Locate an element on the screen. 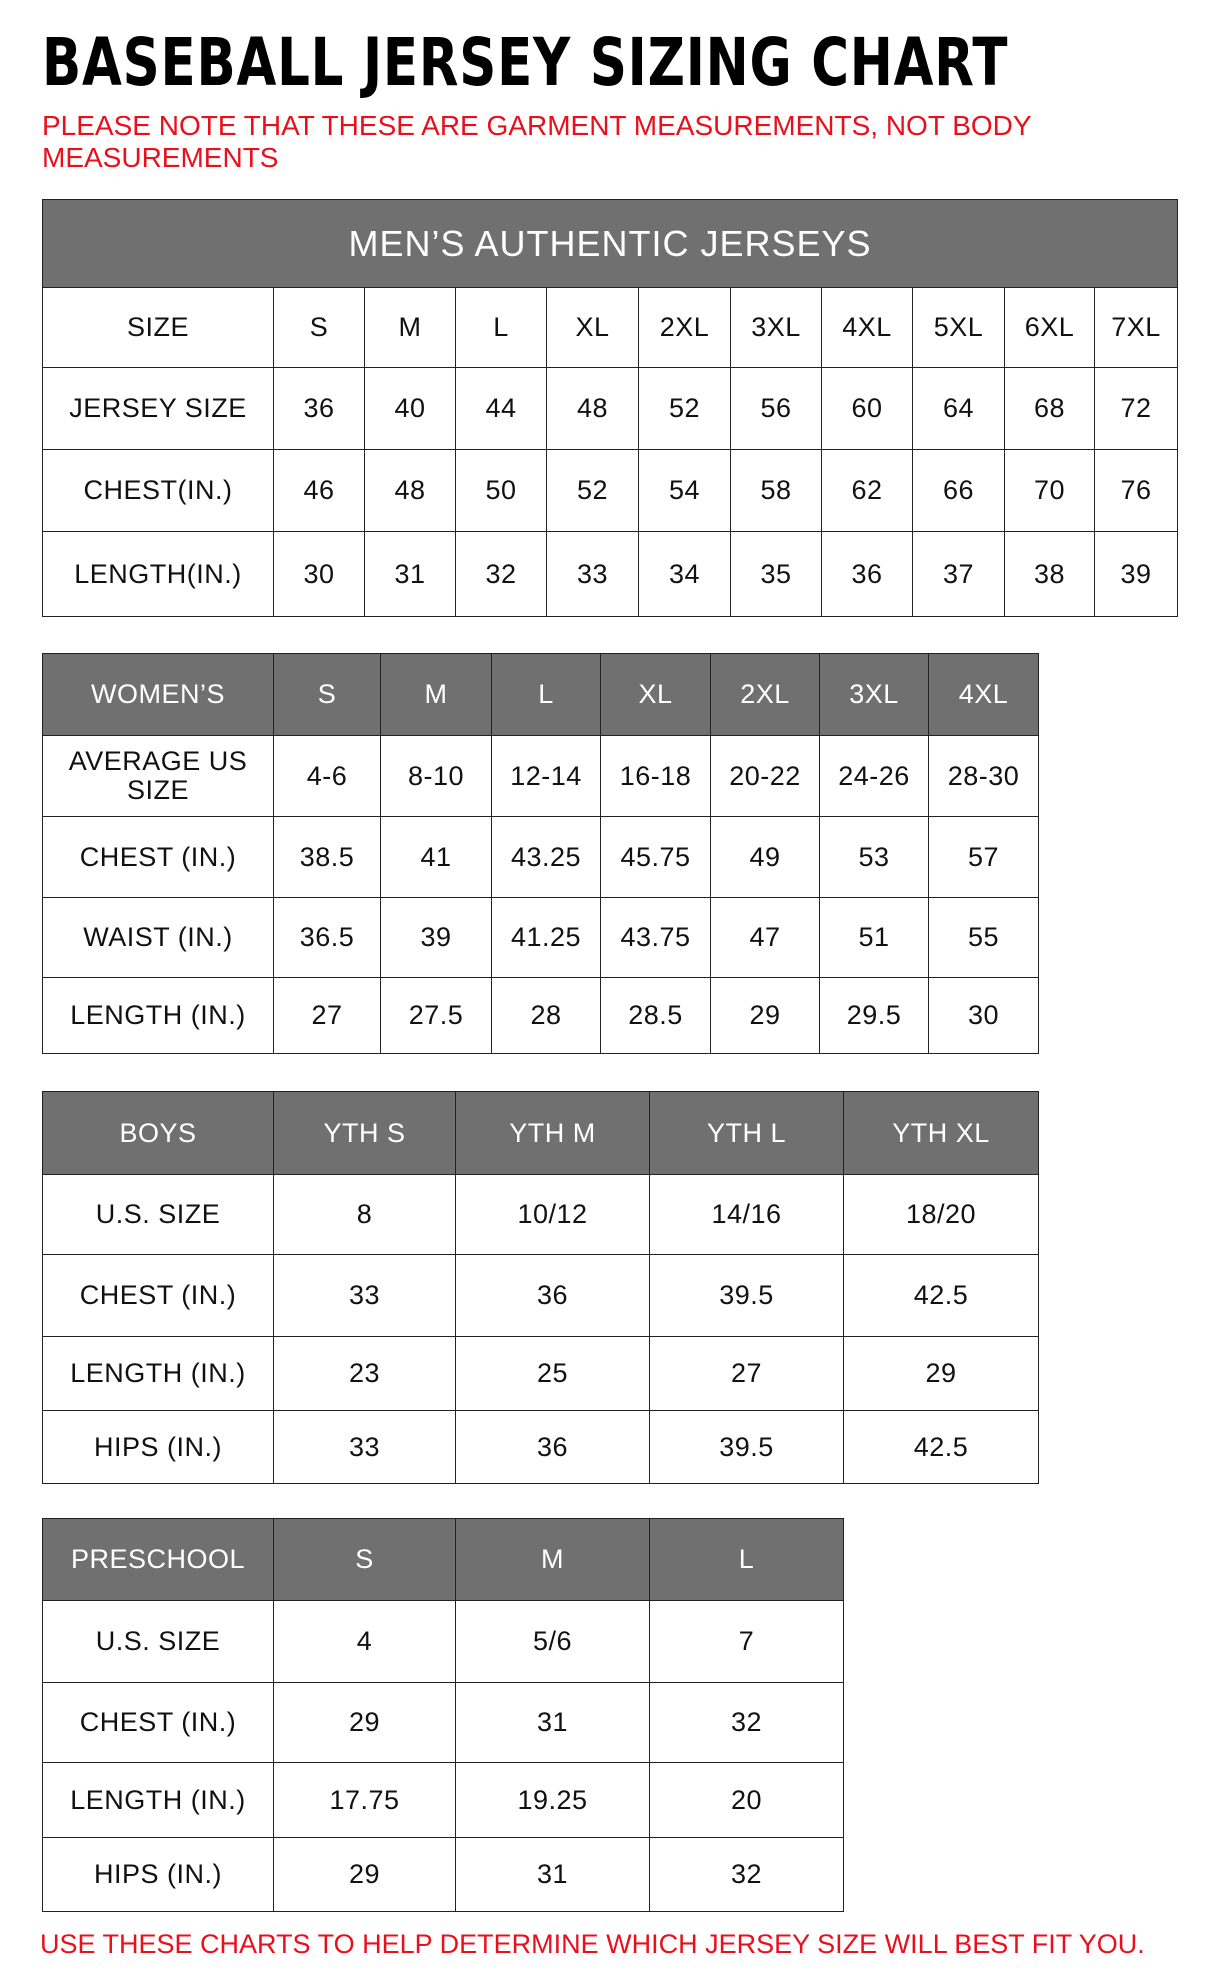 Image resolution: width=1220 pixels, height=1974 pixels. table-row: CHEST (IN.) 29 31 32 is located at coordinates (443, 1722).